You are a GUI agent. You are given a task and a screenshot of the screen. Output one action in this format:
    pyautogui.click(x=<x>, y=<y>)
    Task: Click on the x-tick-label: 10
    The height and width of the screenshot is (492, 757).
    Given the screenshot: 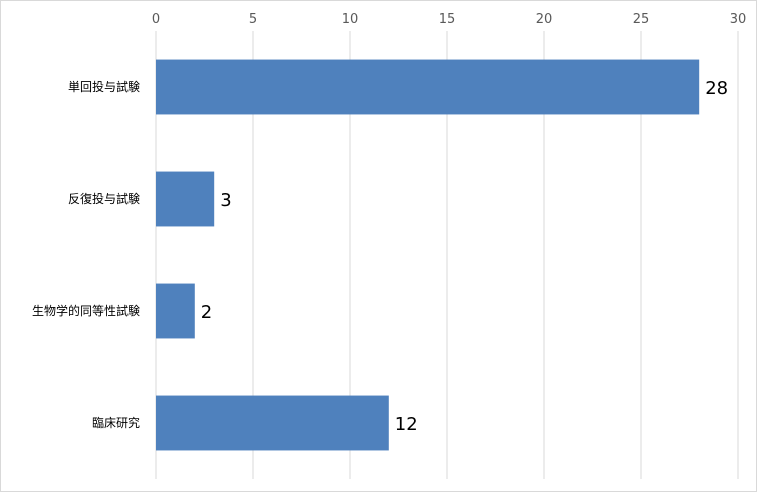 What is the action you would take?
    pyautogui.click(x=350, y=19)
    